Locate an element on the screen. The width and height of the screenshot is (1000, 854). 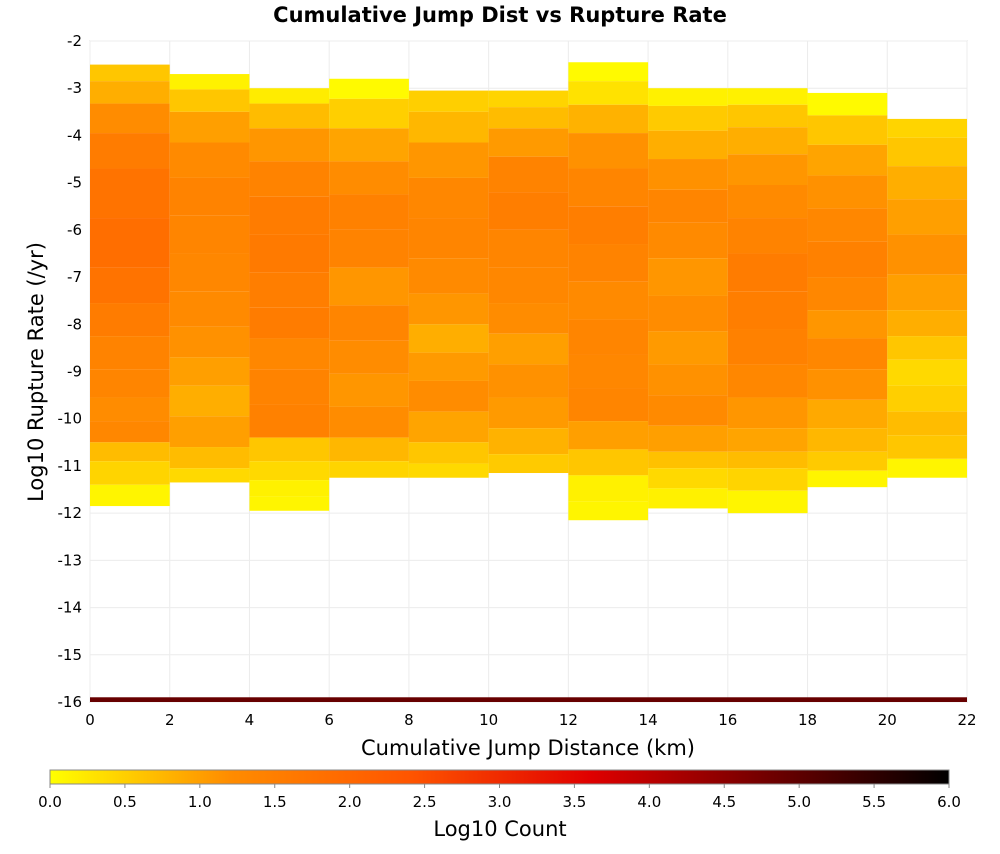
colorbar-tick-label: 1.5 is located at coordinates (275, 802).